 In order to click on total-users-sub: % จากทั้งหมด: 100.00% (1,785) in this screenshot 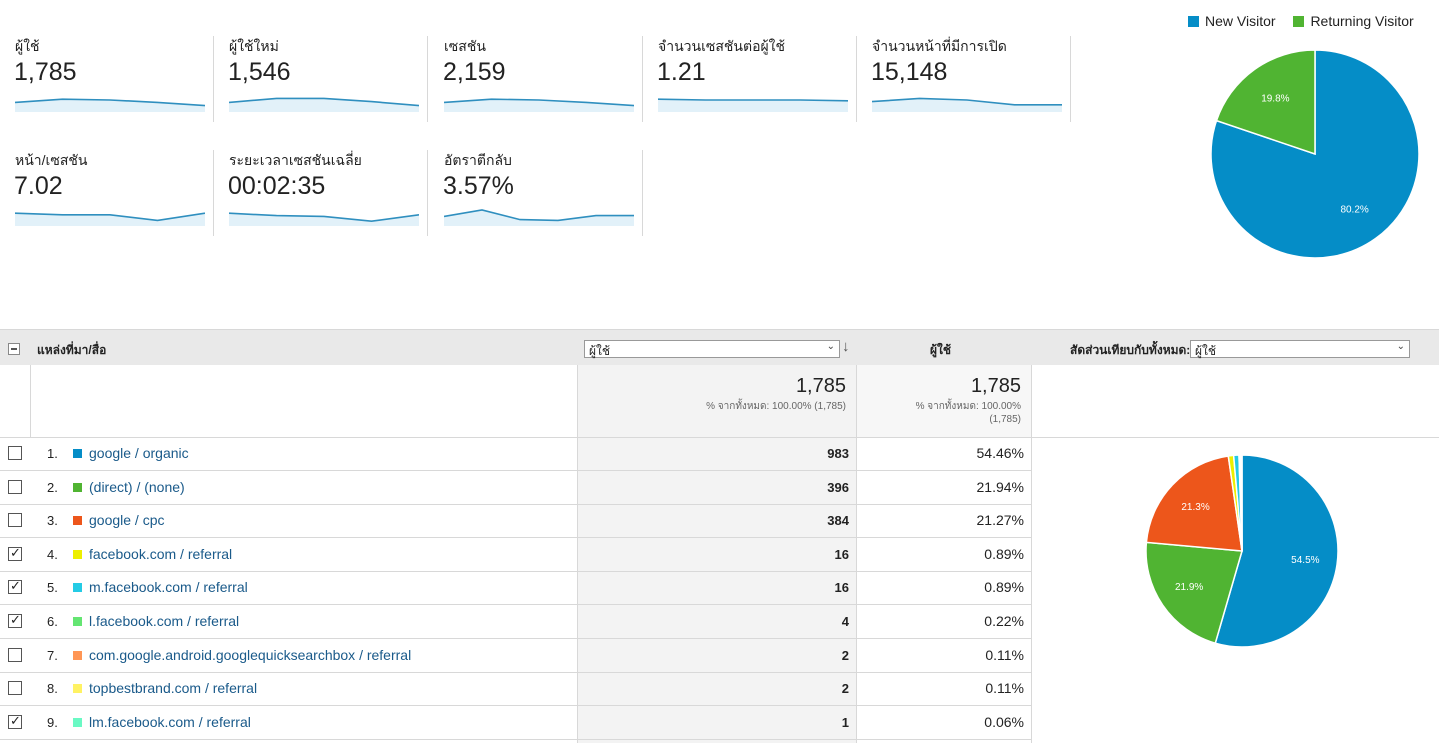, I will do `click(776, 406)`.